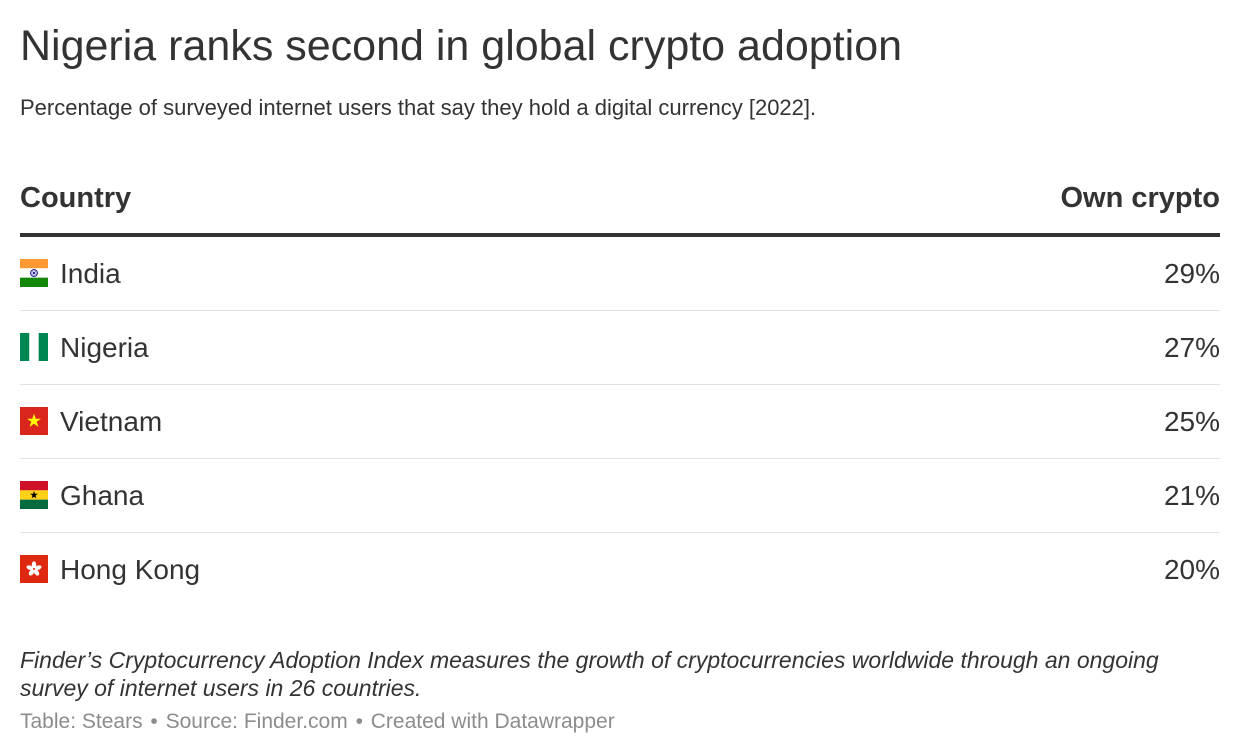 Image resolution: width=1240 pixels, height=756 pixels. I want to click on table-row: Ghana 21%, so click(620, 496).